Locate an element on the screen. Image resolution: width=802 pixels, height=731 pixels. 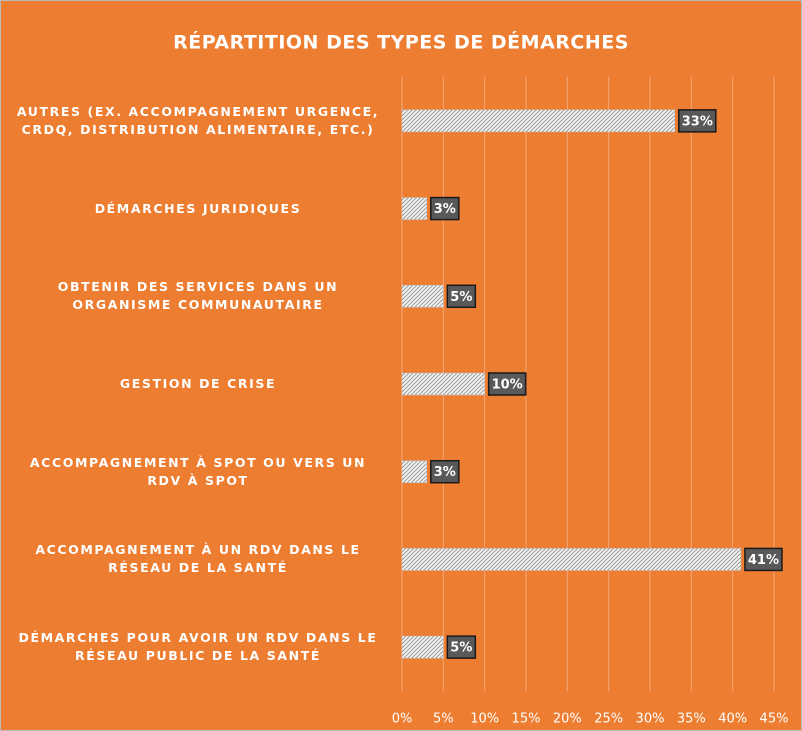
x-tick-label: 35% is located at coordinates (691, 719).